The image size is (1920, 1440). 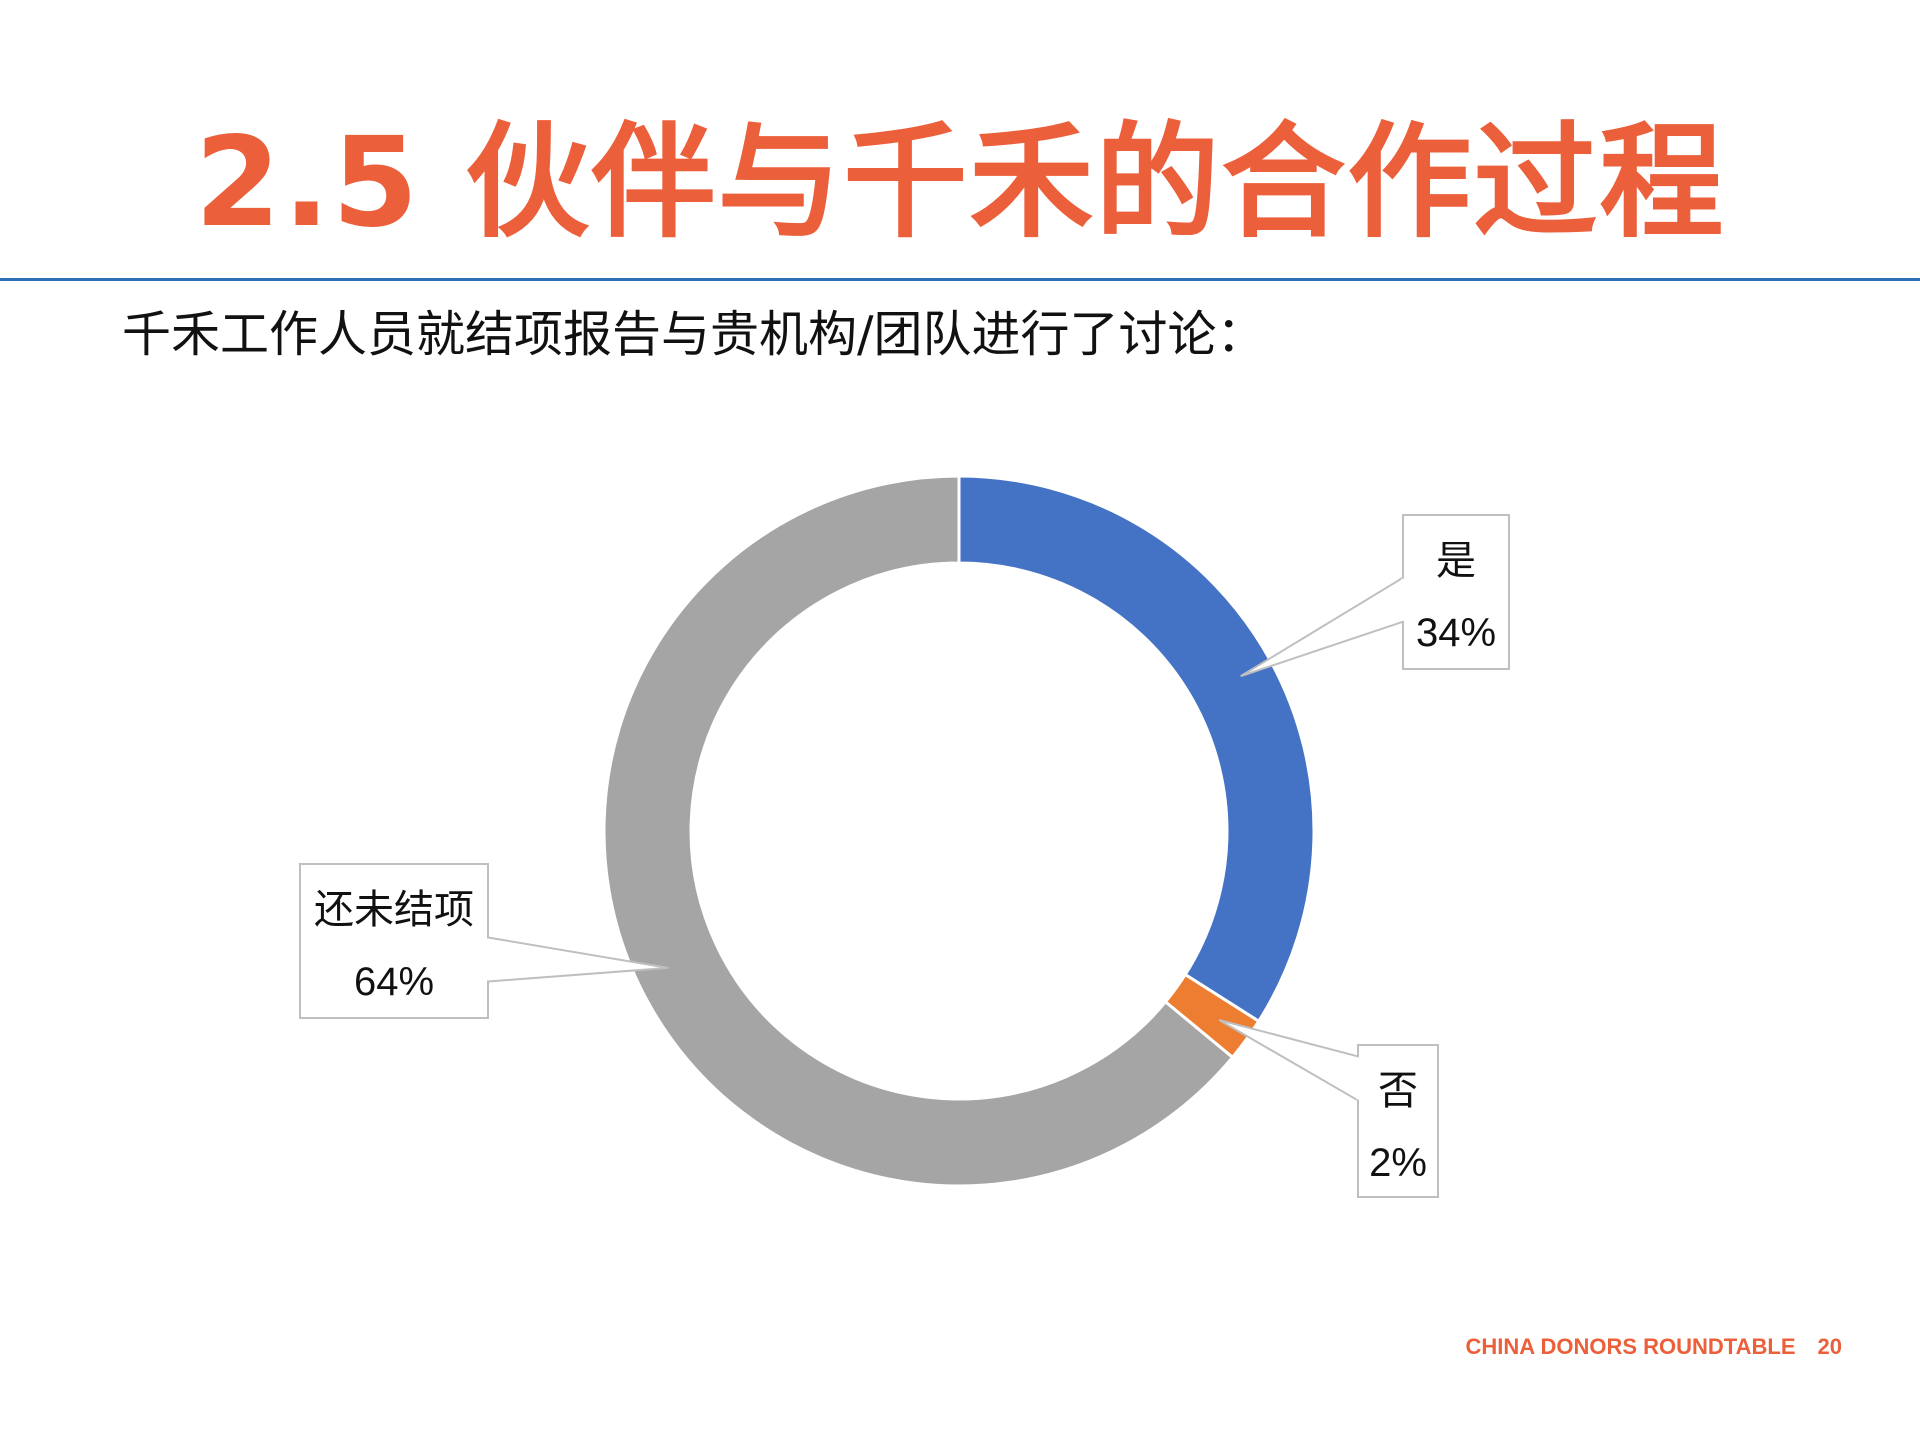 What do you see at coordinates (1829, 1346) in the screenshot?
I see `page-number: 20` at bounding box center [1829, 1346].